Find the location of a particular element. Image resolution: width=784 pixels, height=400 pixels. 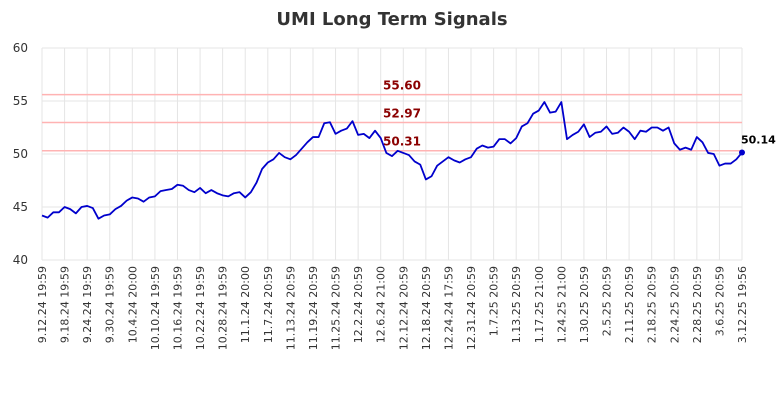

x-tick-label: 2.5.25 20:59 is located at coordinates (607, 301).